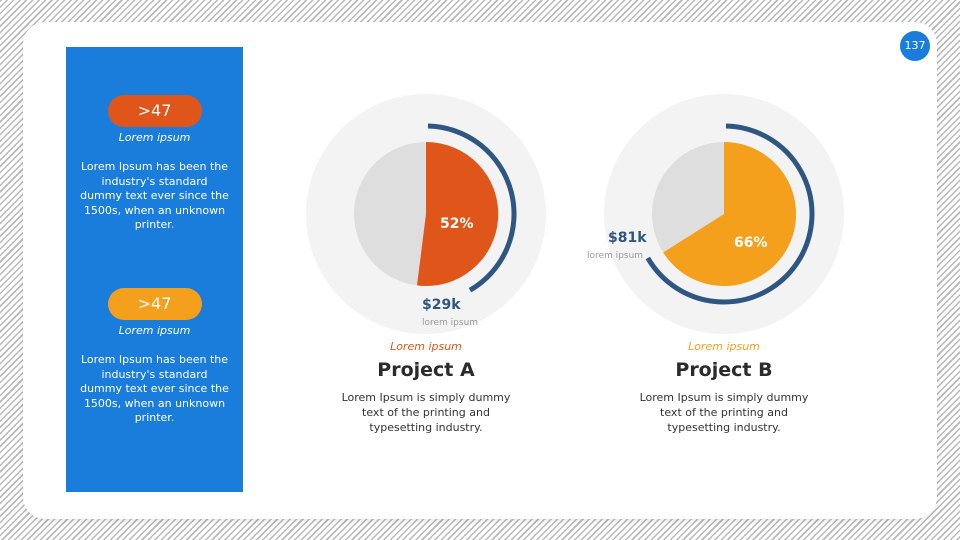 The image size is (960, 540). What do you see at coordinates (154, 304) in the screenshot?
I see `stat-pill-2: >47` at bounding box center [154, 304].